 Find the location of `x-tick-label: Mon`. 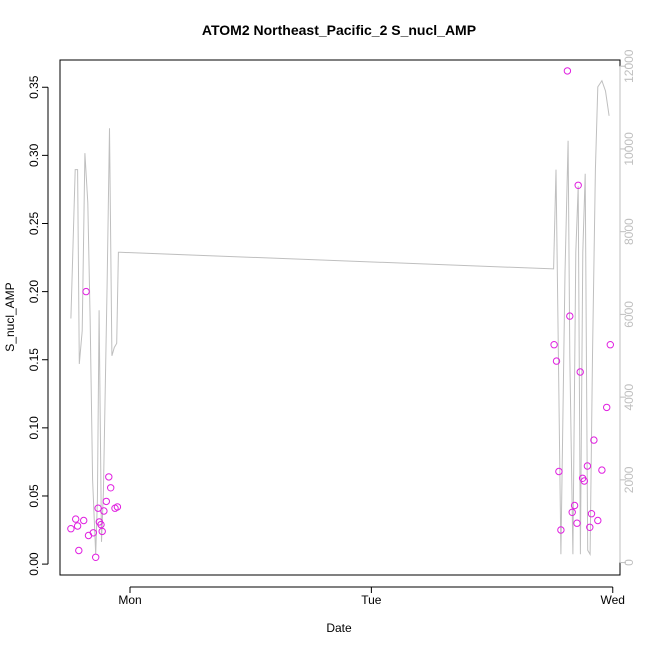

x-tick-label: Mon is located at coordinates (129, 600).